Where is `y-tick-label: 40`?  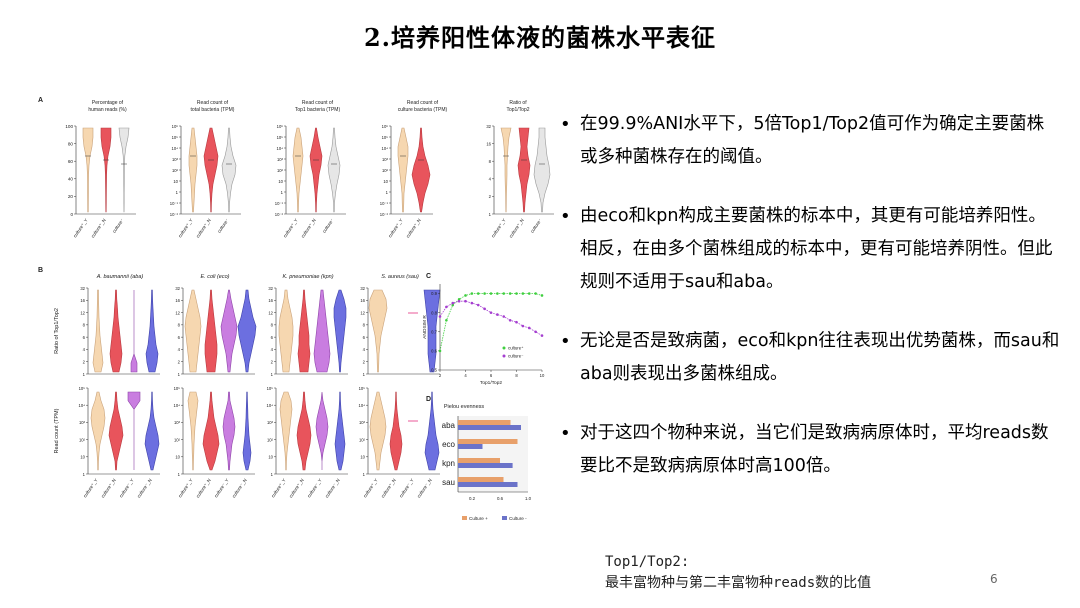 y-tick-label: 40 is located at coordinates (71, 179).